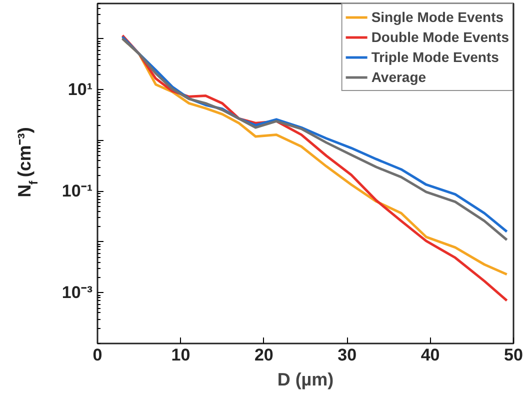 The width and height of the screenshot is (523, 406). I want to click on x-tick-label: 0, so click(97, 355).